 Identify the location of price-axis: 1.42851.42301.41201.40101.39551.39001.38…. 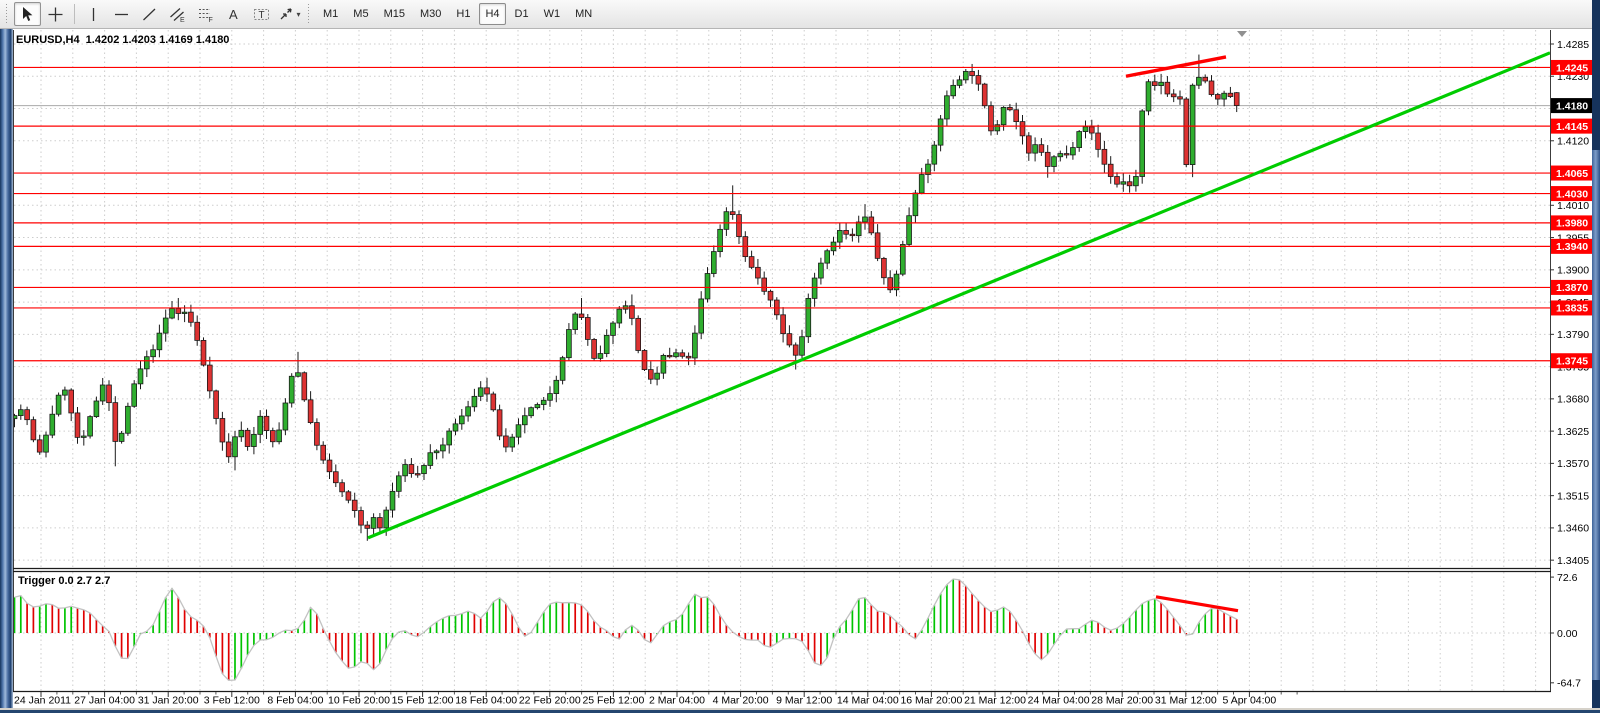
(1571, 364).